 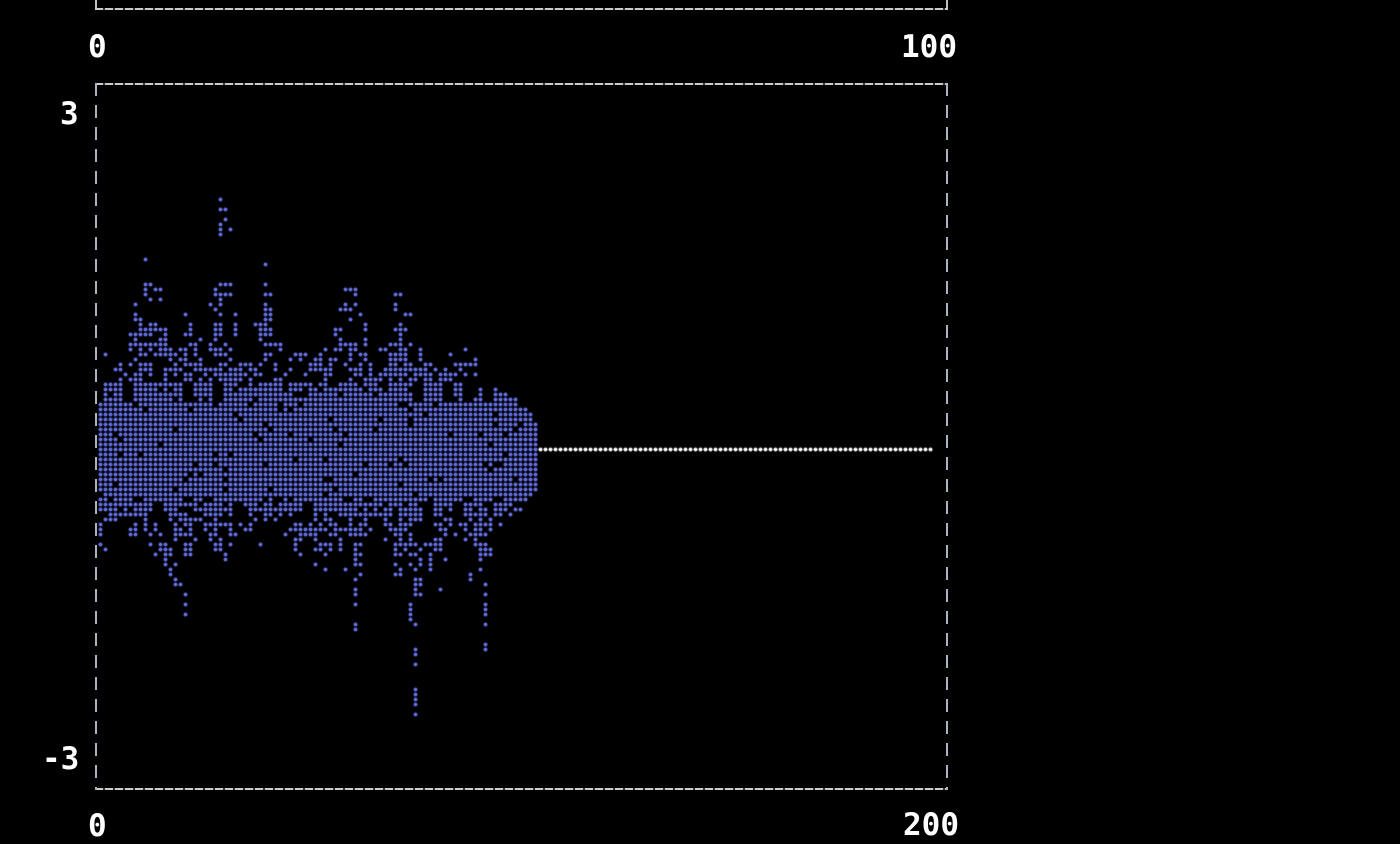 I want to click on top-chart-left-border, so click(x=96, y=5).